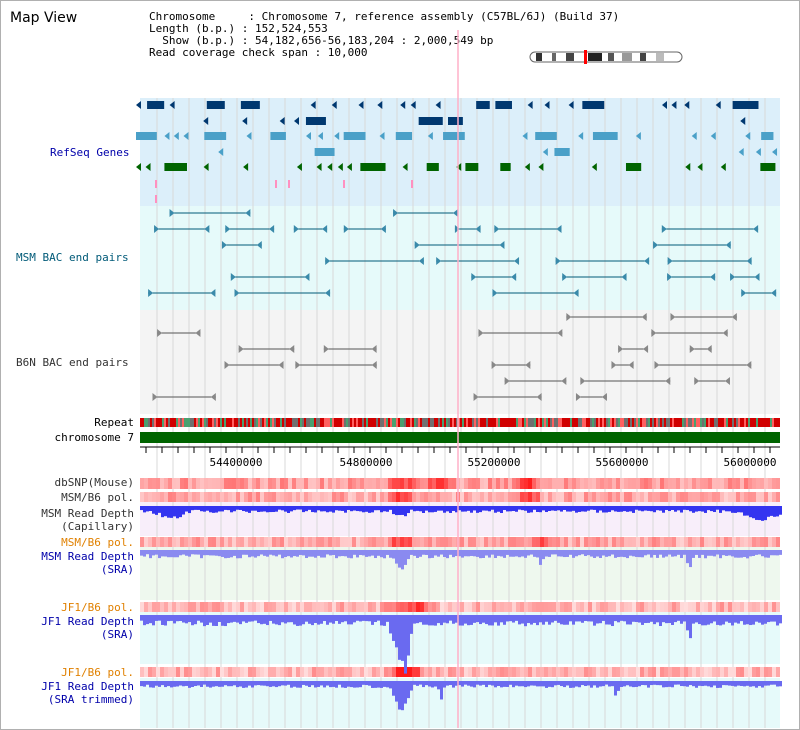 The width and height of the screenshot is (800, 730). I want to click on repeat-track, so click(460, 422).